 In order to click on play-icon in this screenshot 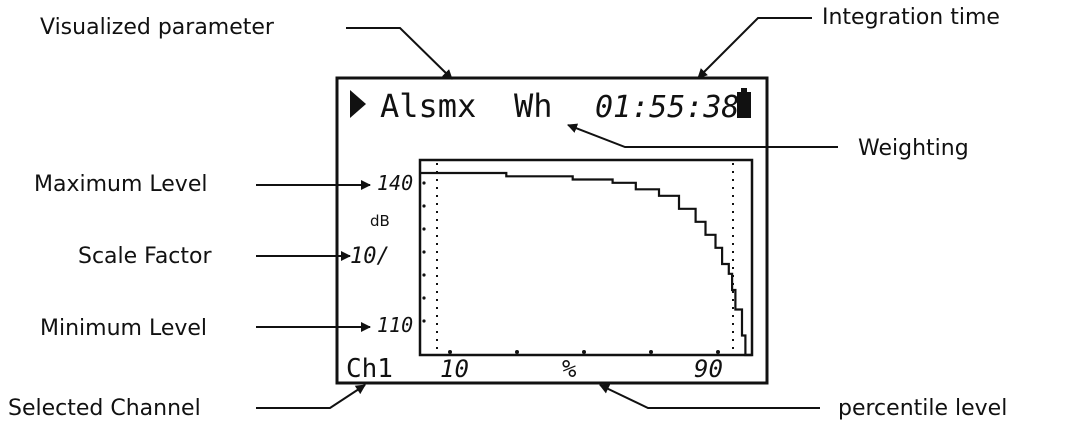, I will do `click(358, 104)`.